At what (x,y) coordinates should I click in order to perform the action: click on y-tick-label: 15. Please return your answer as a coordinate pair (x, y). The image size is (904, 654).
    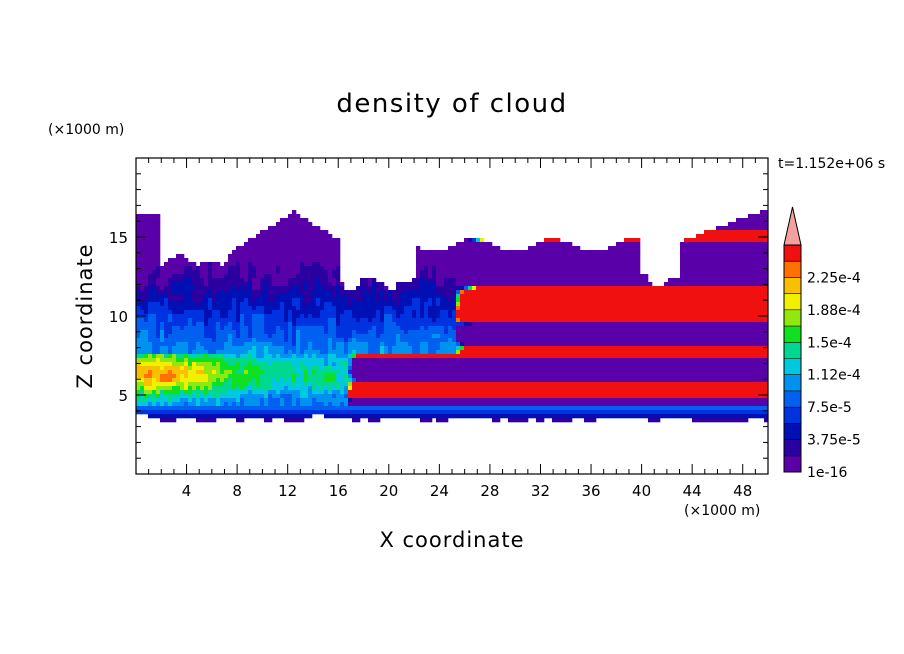
    Looking at the image, I should click on (118, 238).